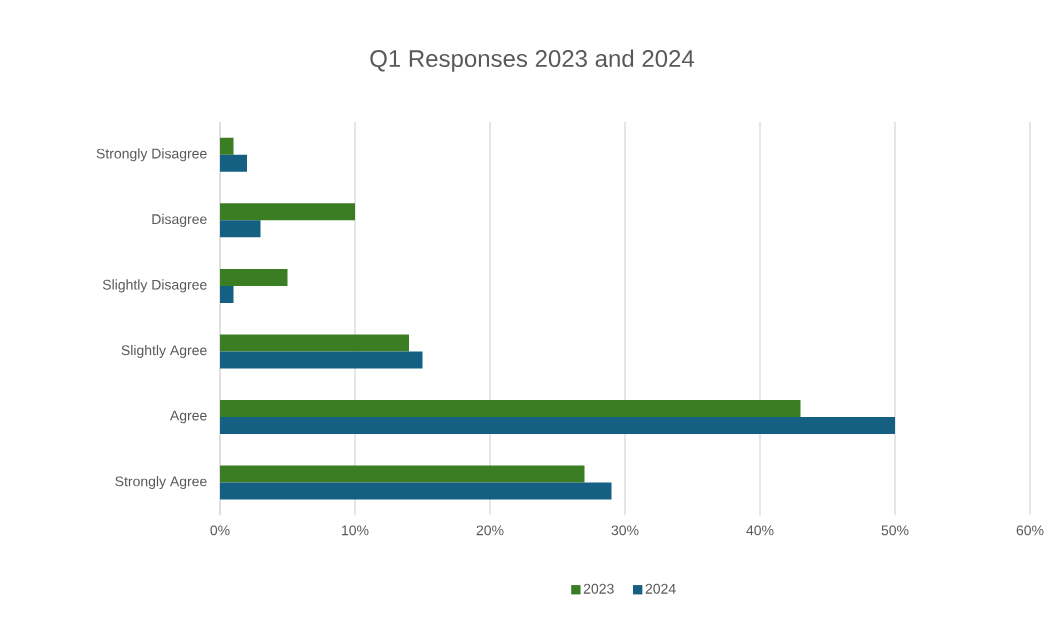 This screenshot has height=638, width=1064. What do you see at coordinates (151, 155) in the screenshot?
I see `y-tick-label: Strongly Disagree` at bounding box center [151, 155].